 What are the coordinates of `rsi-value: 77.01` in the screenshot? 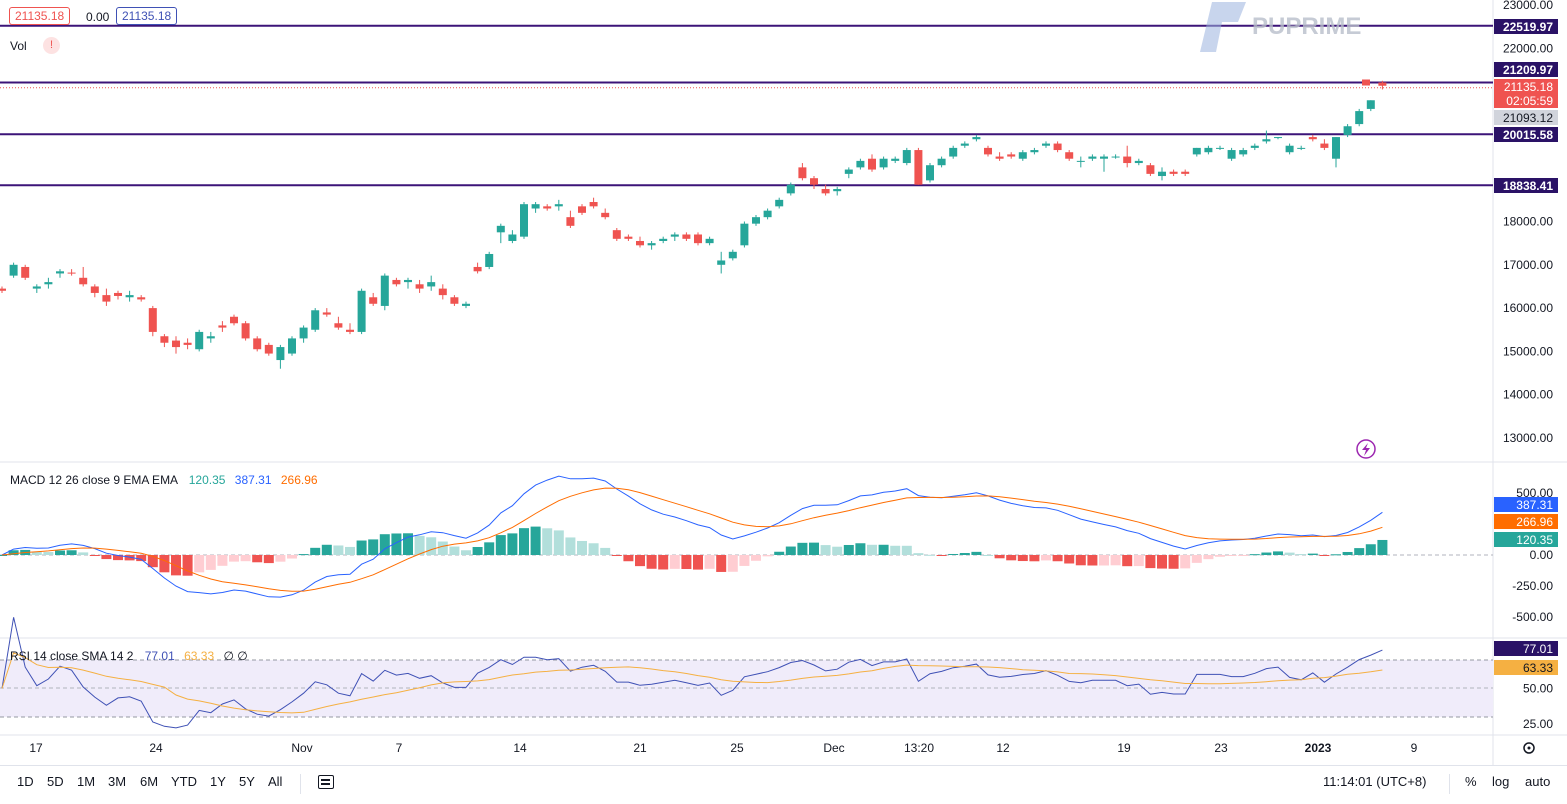 It's located at (159, 656).